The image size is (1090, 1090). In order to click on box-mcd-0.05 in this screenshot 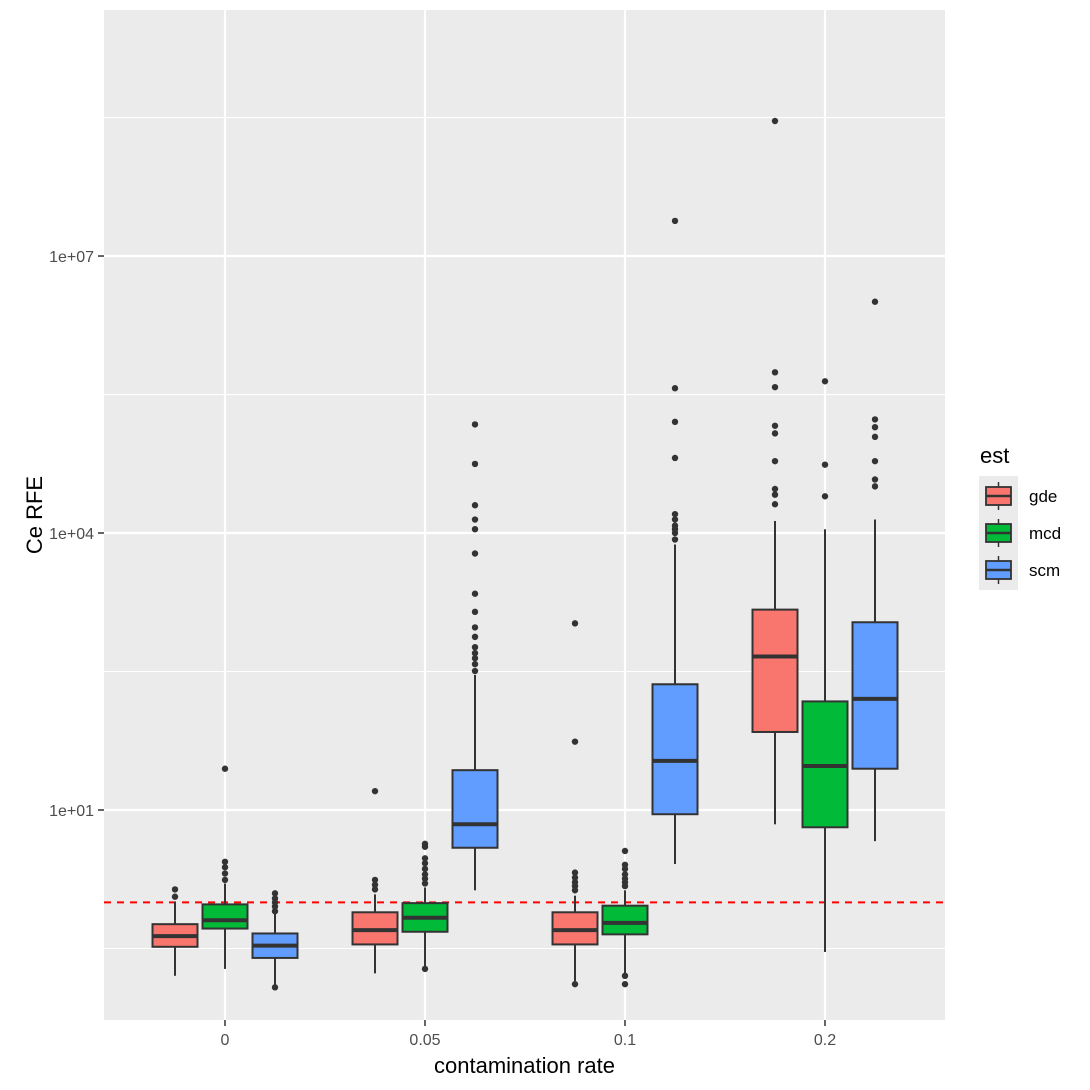, I will do `click(425, 906)`.